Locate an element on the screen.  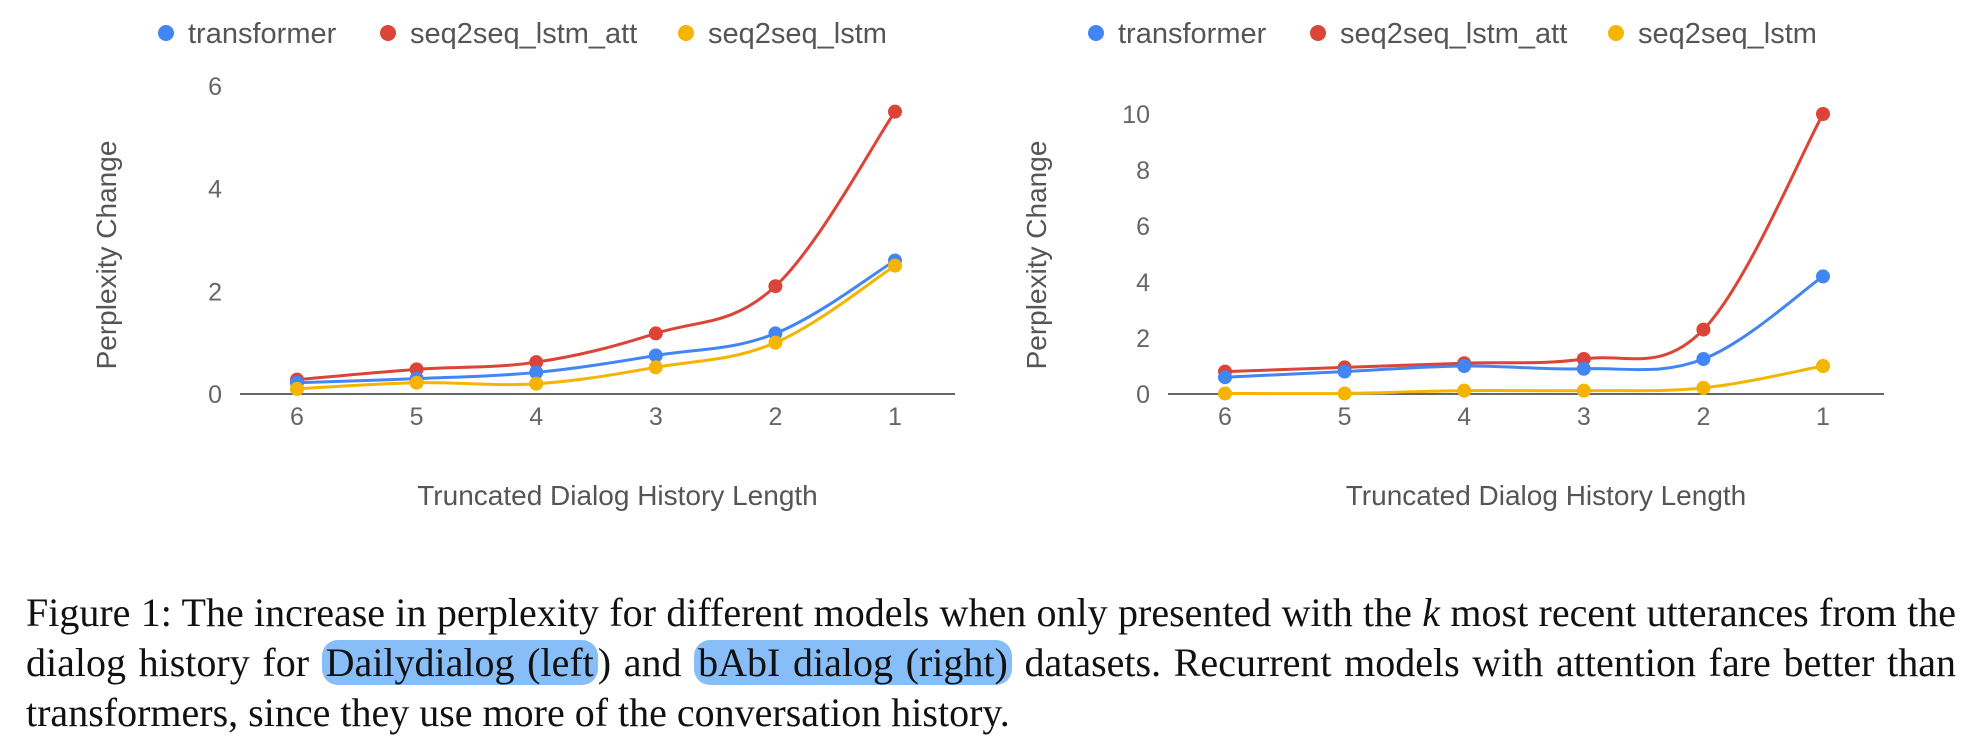
caption-k-variable: k is located at coordinates (1431, 612).